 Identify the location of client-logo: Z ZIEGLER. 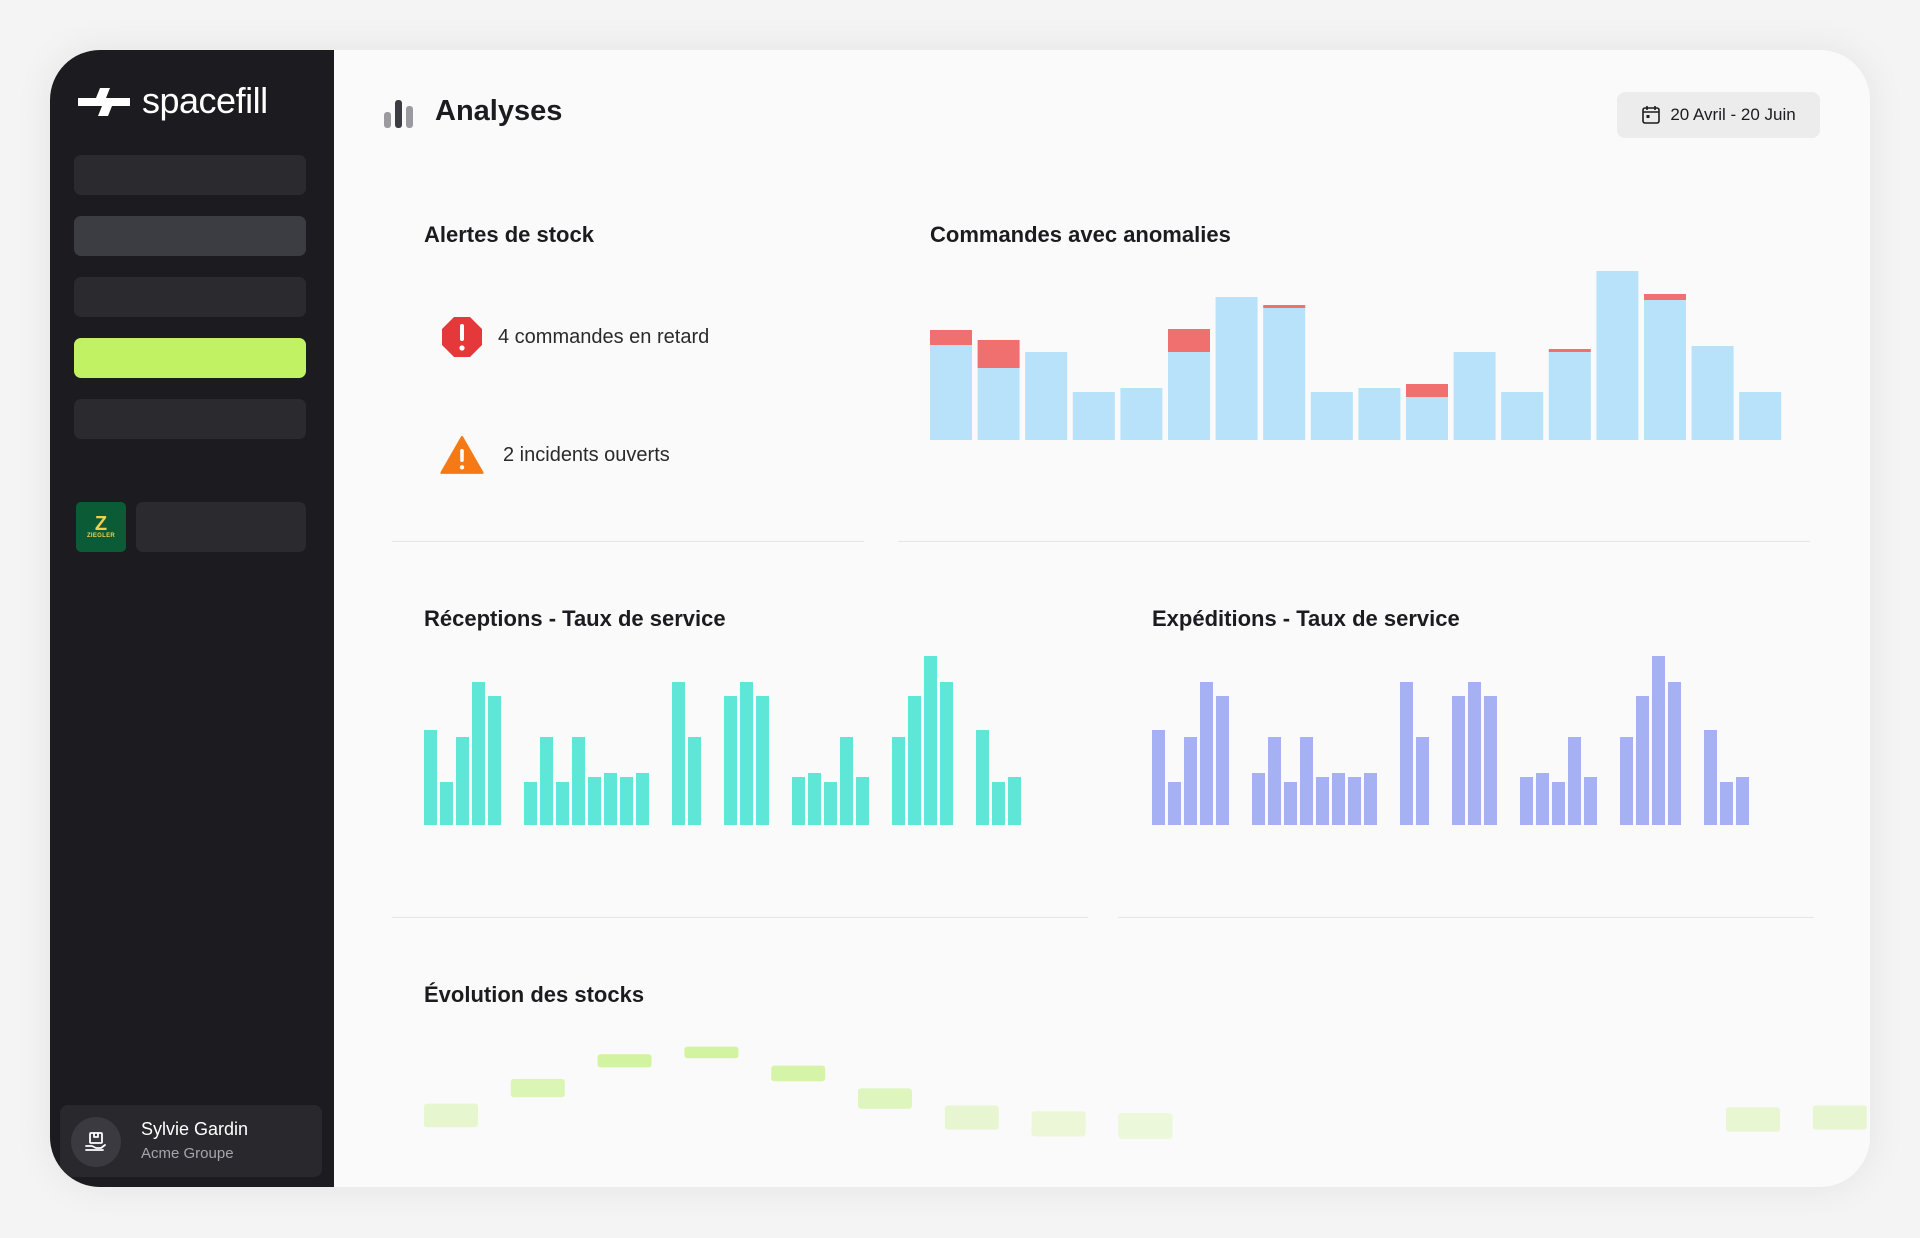
(101, 527).